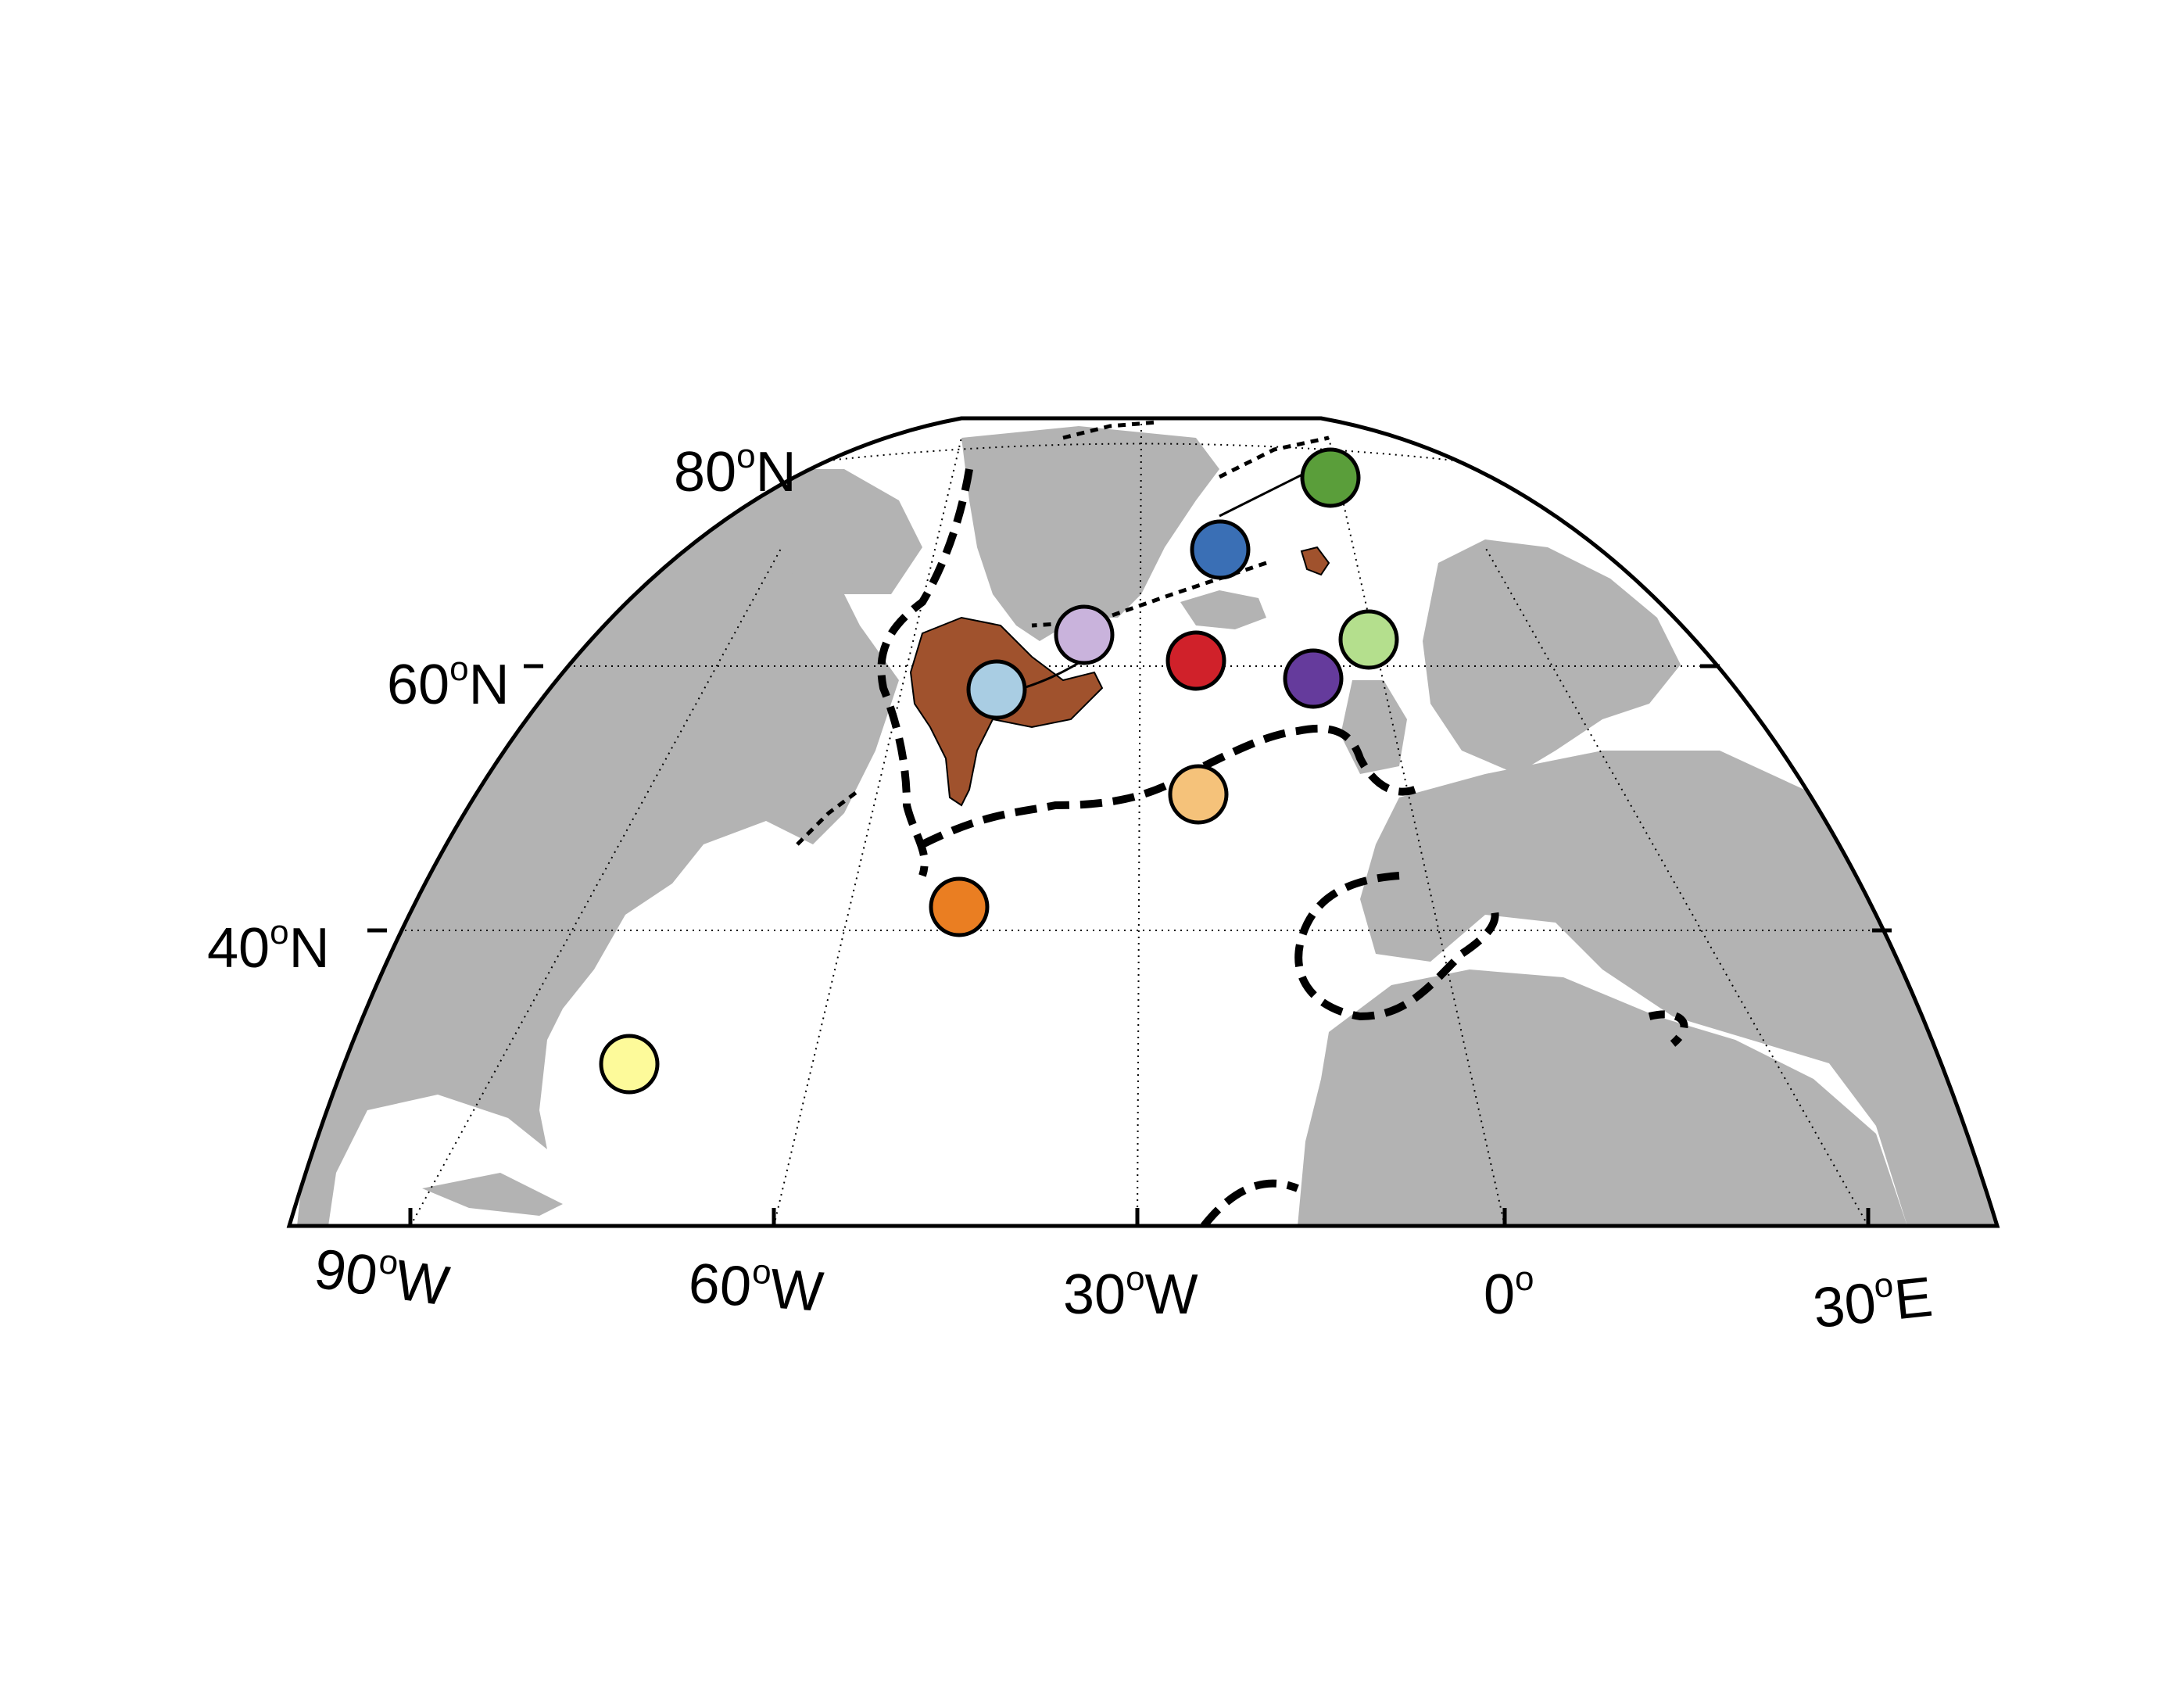 This screenshot has height=1688, width=2184. What do you see at coordinates (996, 689) in the screenshot?
I see `site-light-blue` at bounding box center [996, 689].